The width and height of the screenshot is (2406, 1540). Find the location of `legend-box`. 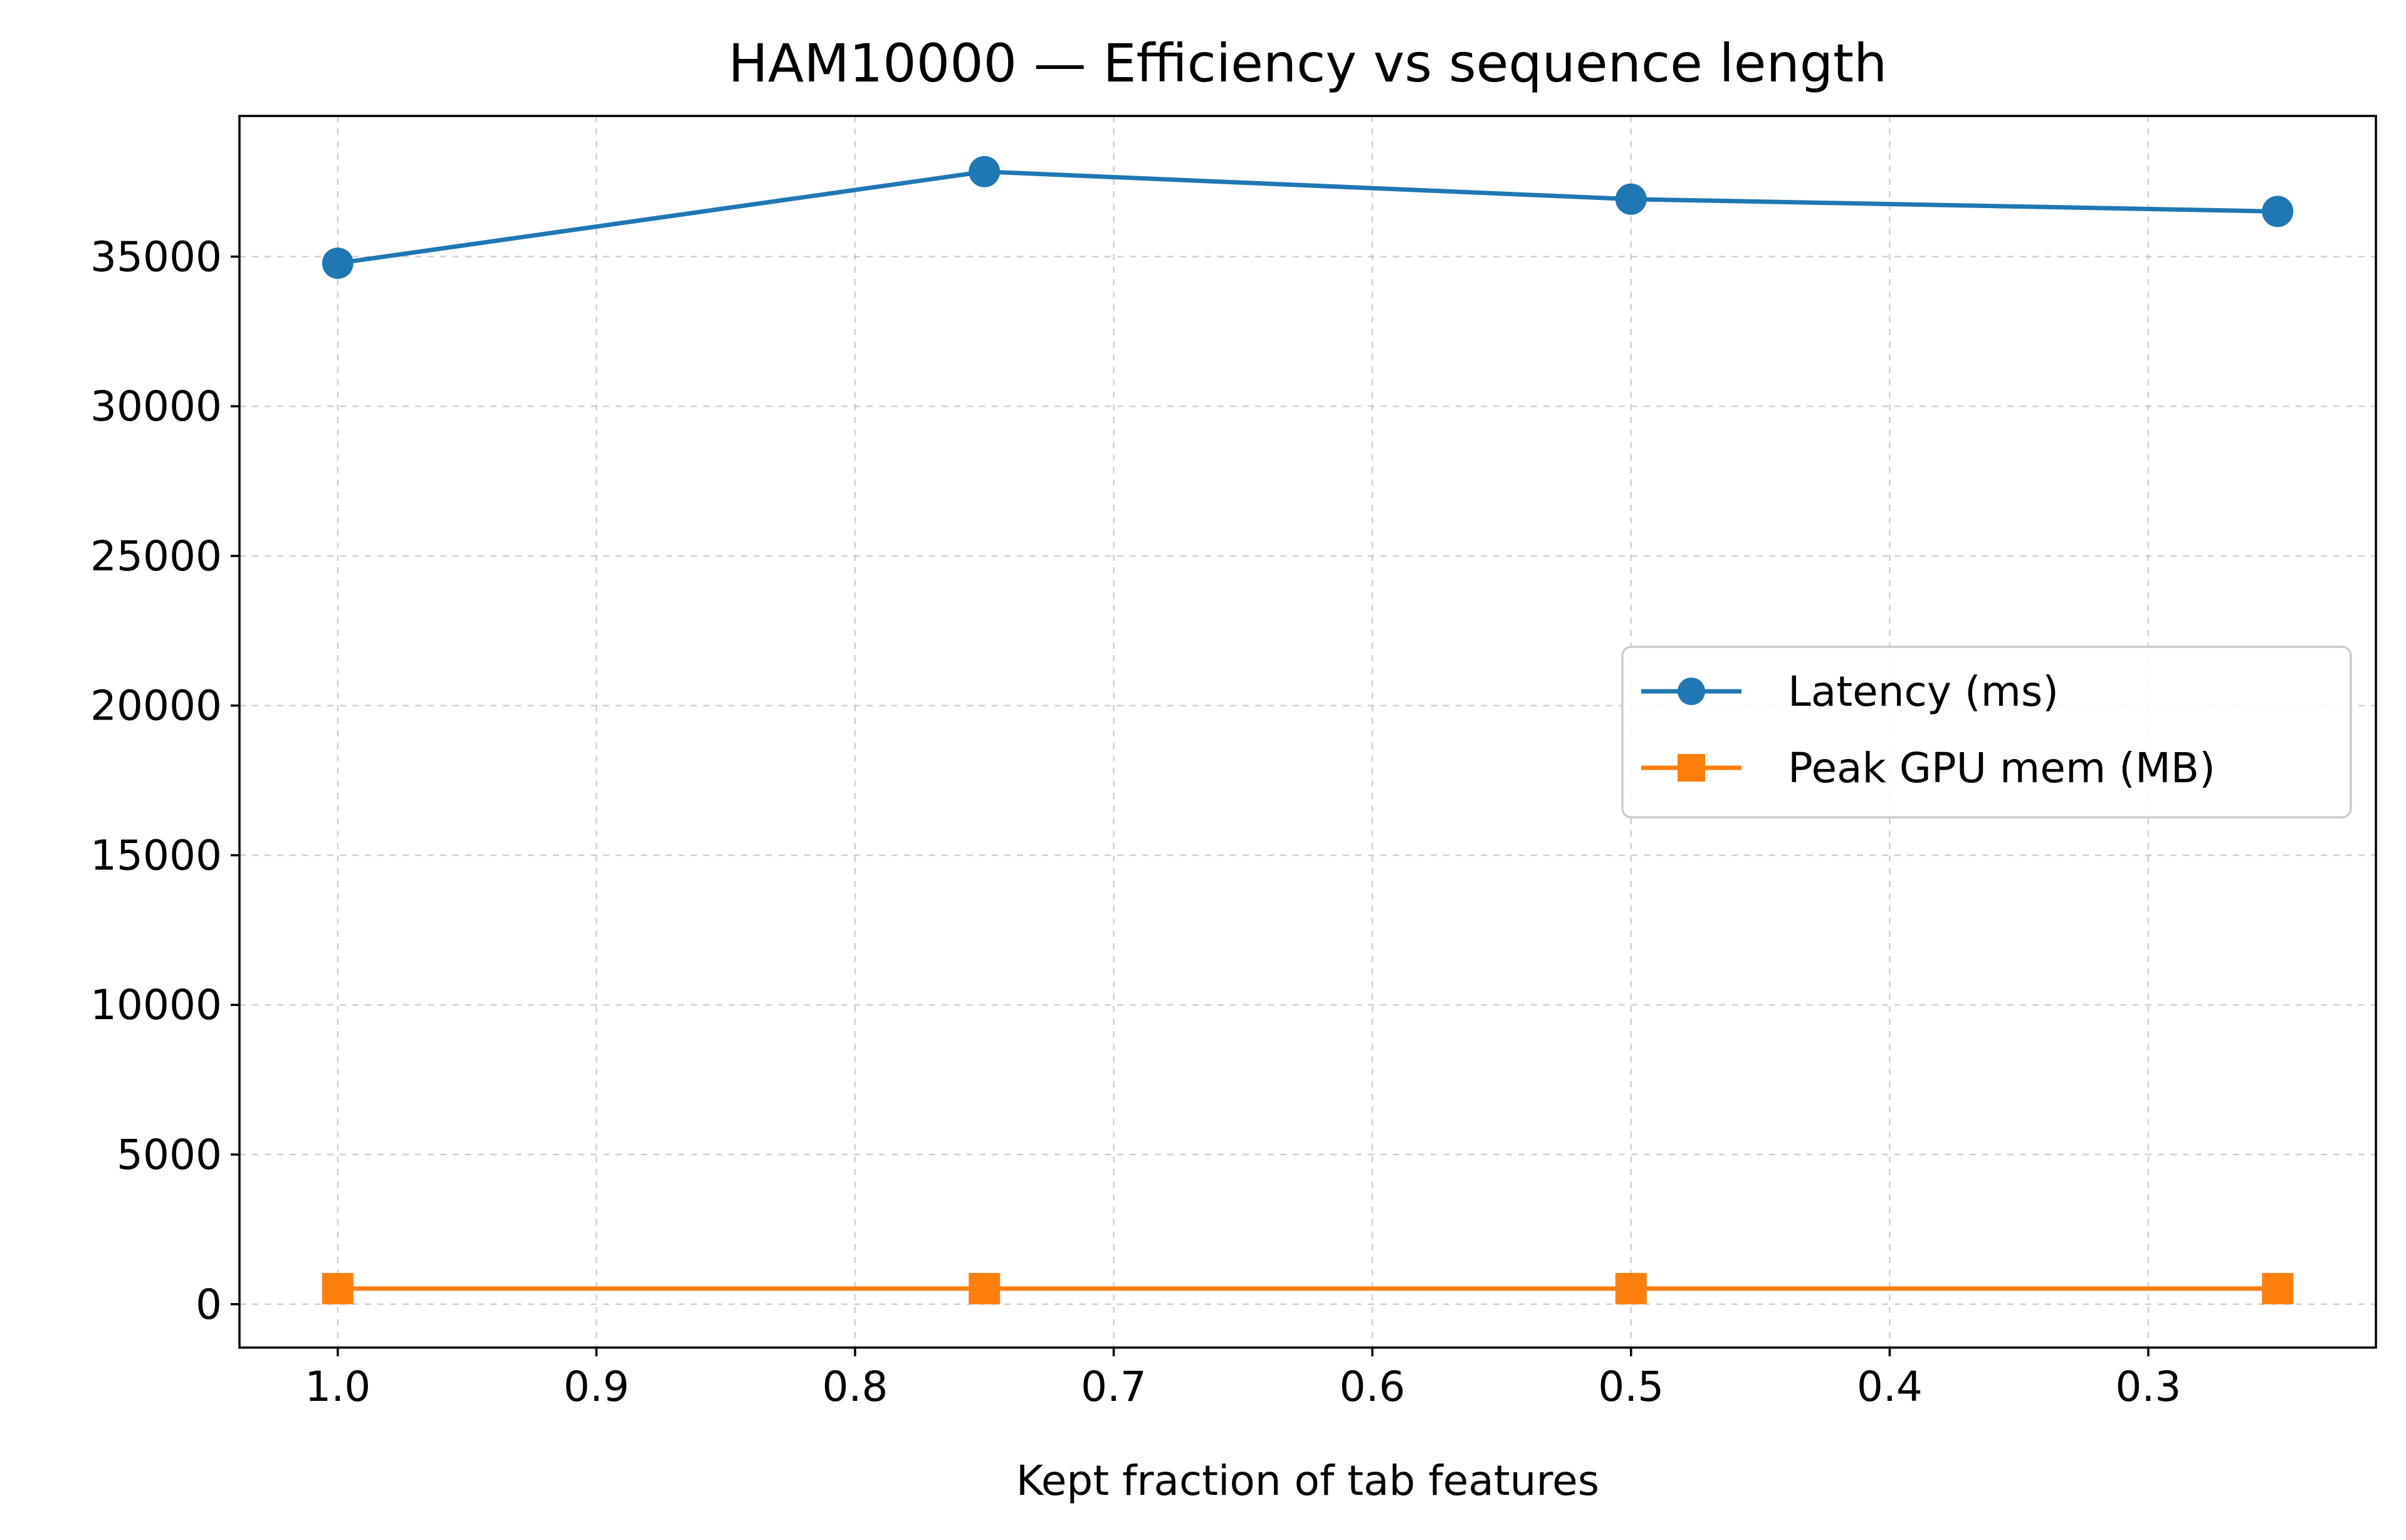

legend-box is located at coordinates (1986, 732).